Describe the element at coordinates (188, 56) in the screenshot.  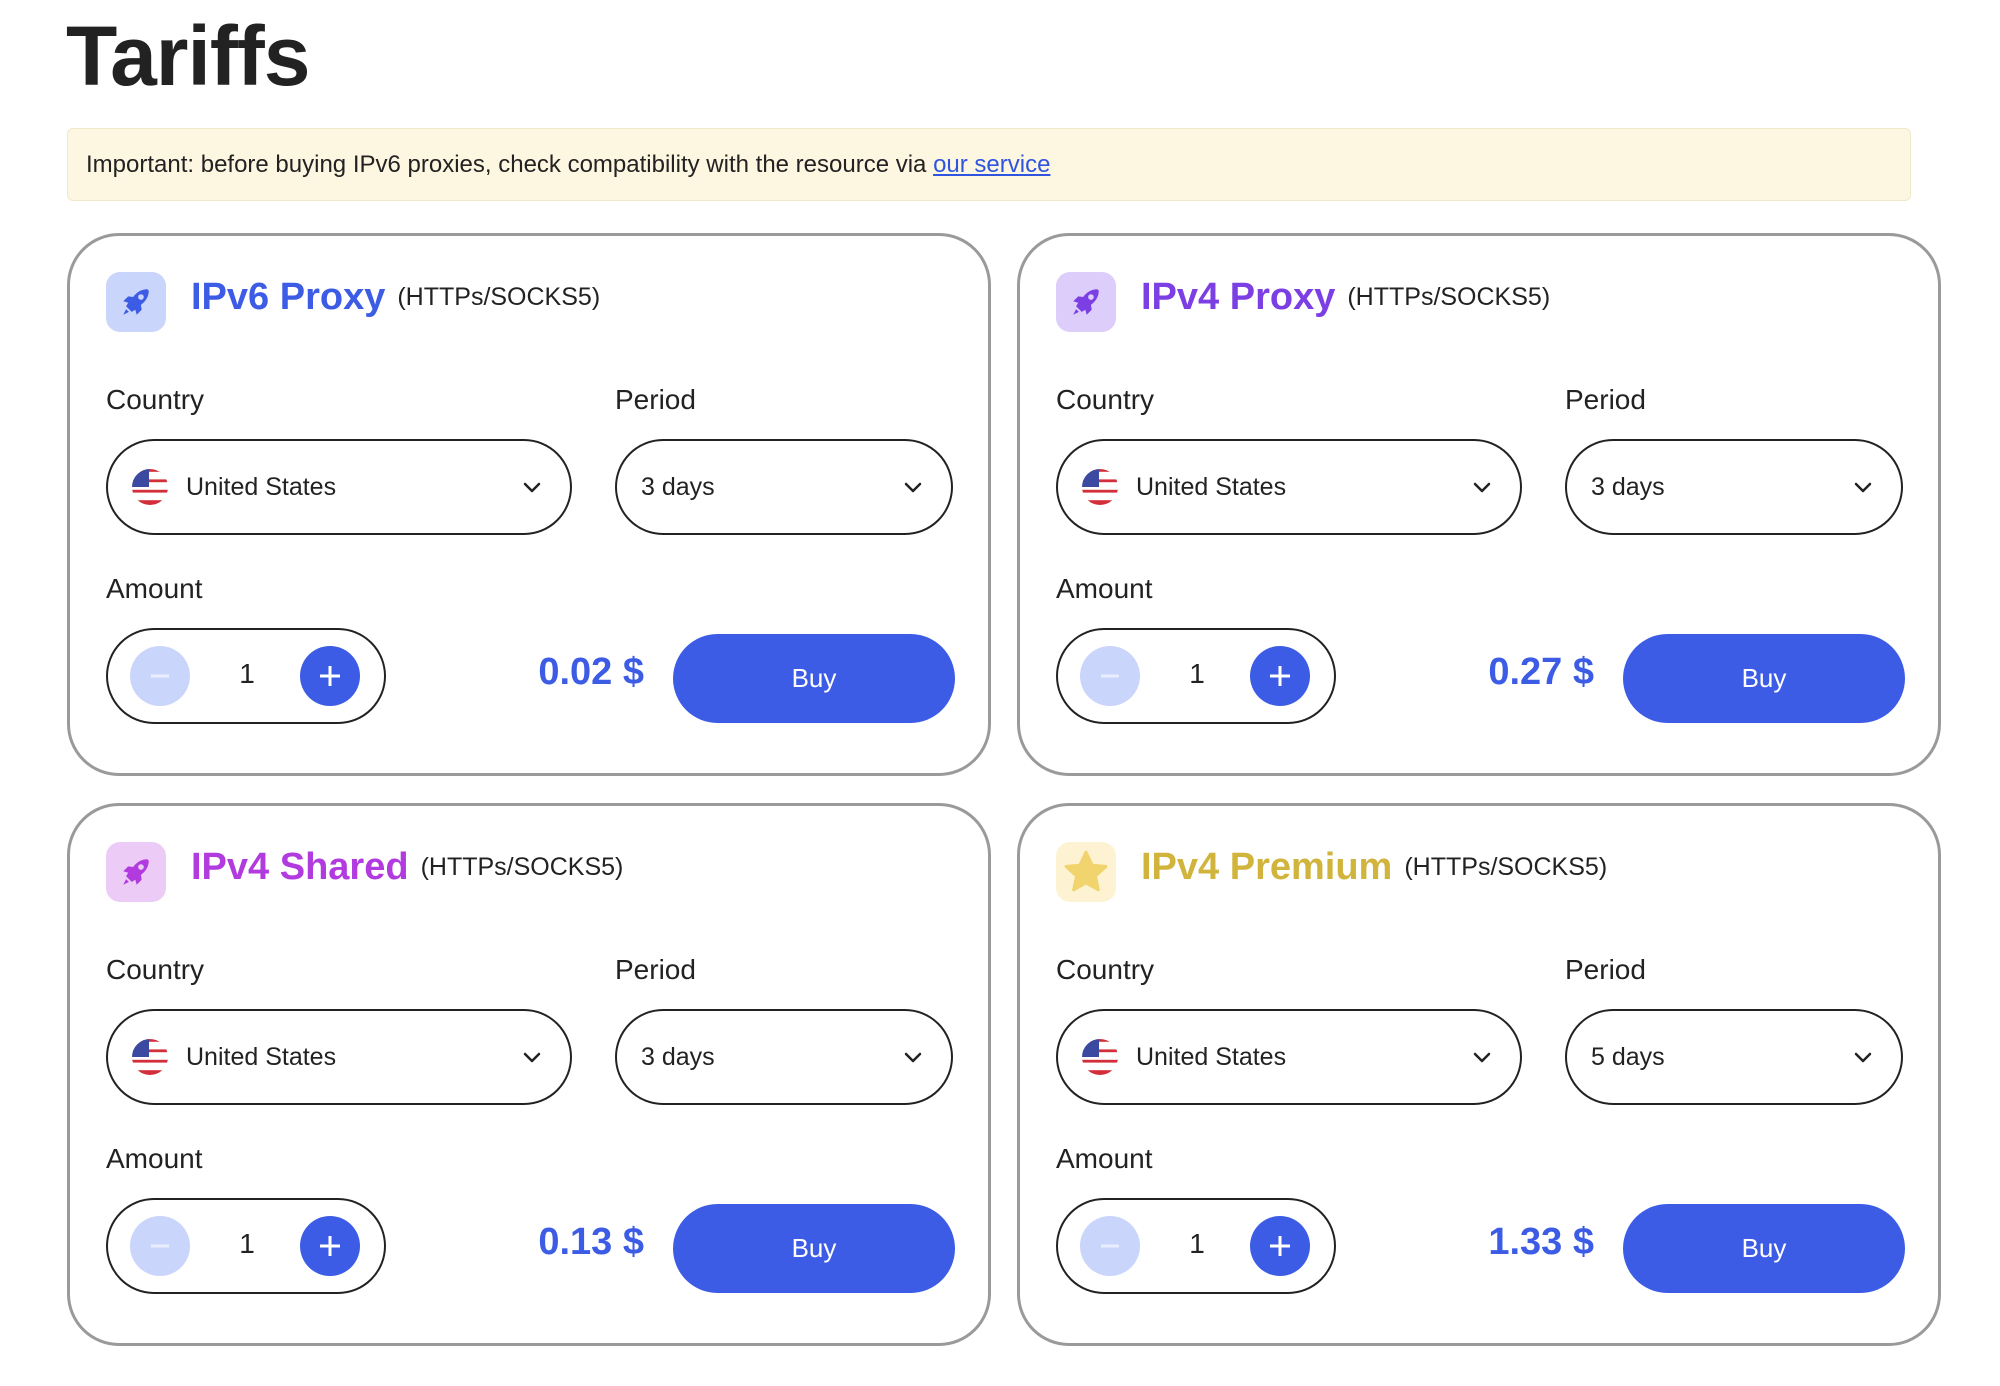
I see `page-title: Tariffs` at that location.